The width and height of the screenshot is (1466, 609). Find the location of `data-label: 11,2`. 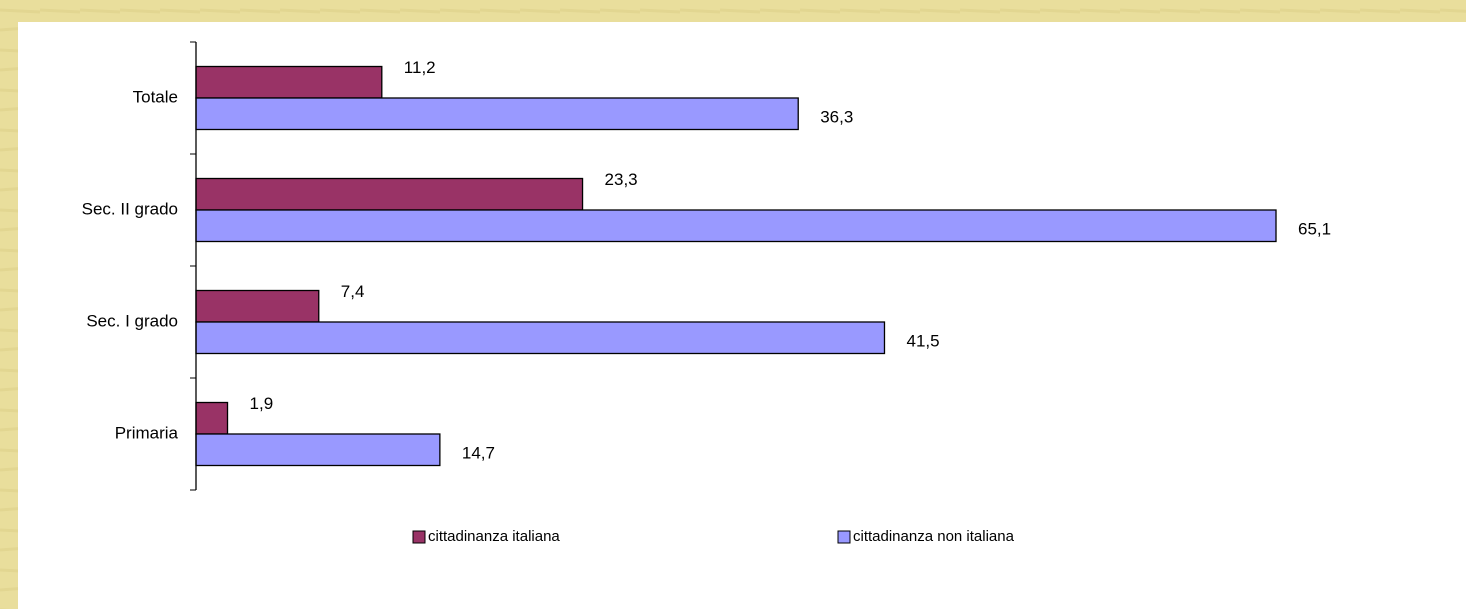

data-label: 11,2 is located at coordinates (420, 67).